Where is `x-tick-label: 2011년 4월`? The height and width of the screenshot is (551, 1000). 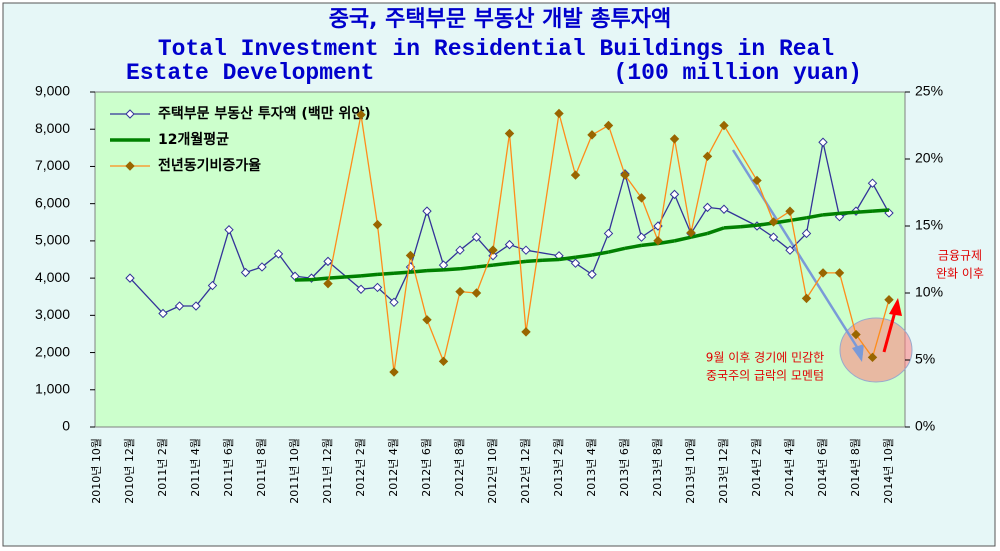 x-tick-label: 2011년 4월 is located at coordinates (195, 467).